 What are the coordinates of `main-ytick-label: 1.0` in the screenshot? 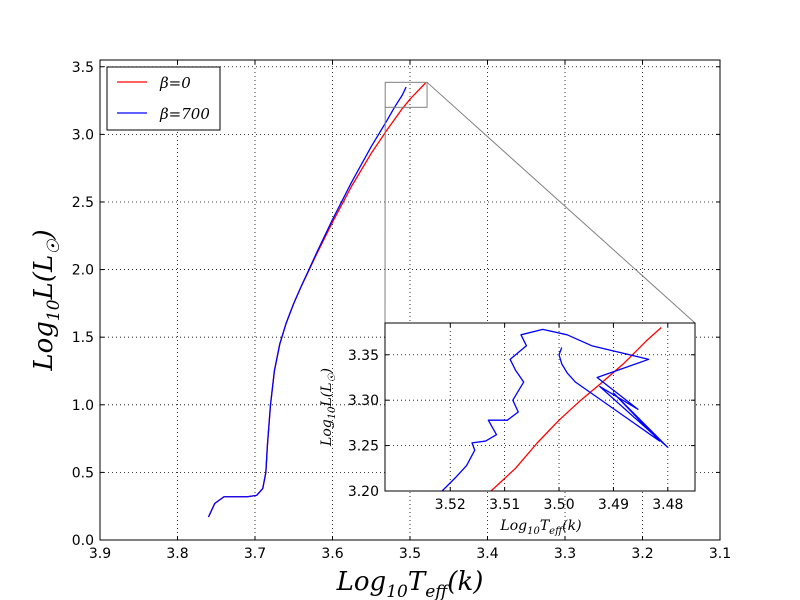 It's located at (83, 406).